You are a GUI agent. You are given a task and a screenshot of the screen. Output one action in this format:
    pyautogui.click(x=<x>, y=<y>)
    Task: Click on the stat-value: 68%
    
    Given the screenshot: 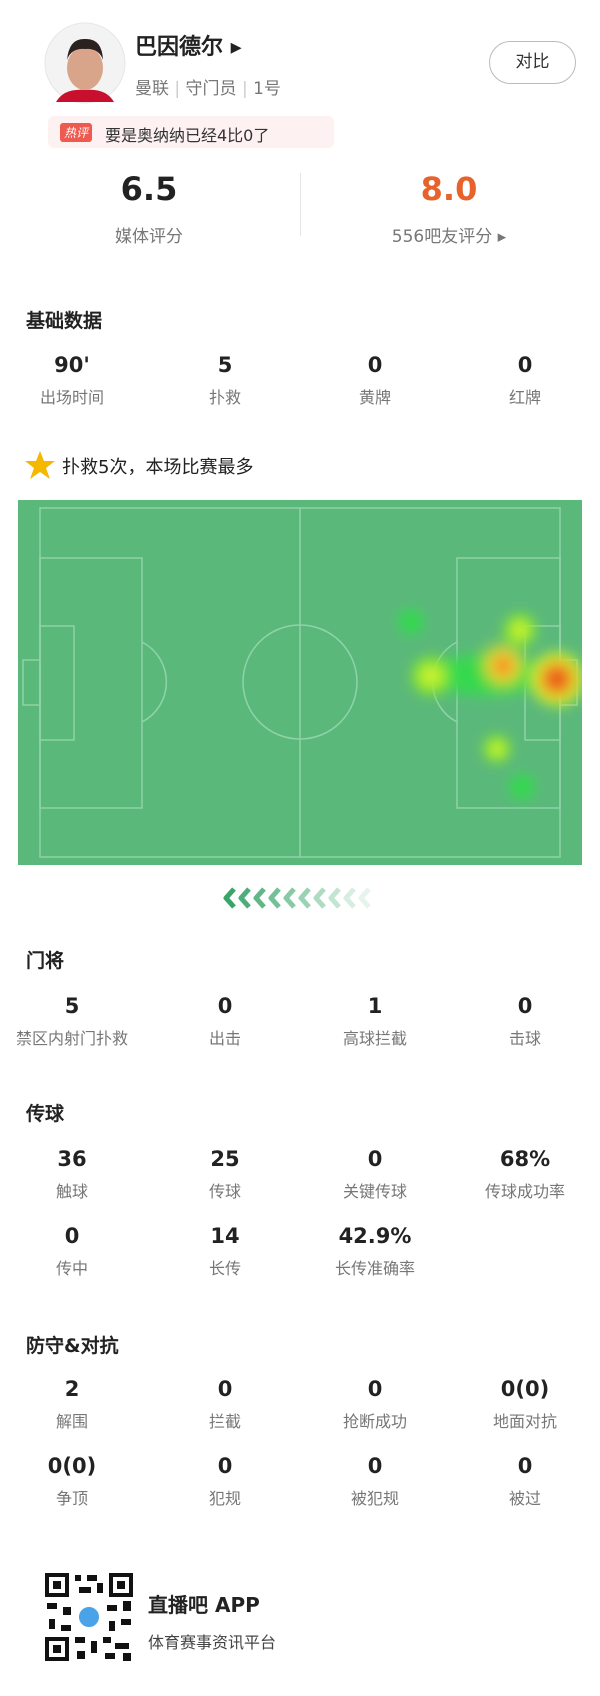 What is the action you would take?
    pyautogui.click(x=525, y=1159)
    